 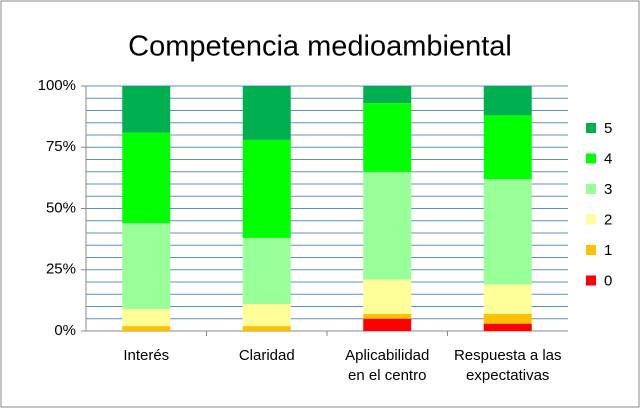 What do you see at coordinates (508, 355) in the screenshot?
I see `x-tick-label: Respuesta a las` at bounding box center [508, 355].